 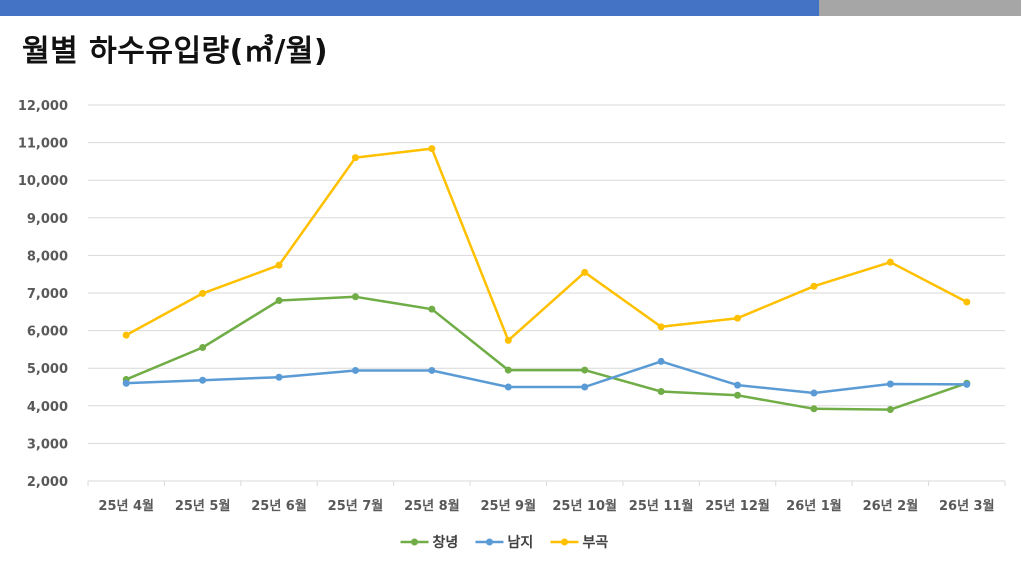 What do you see at coordinates (814, 506) in the screenshot?
I see `x-tick-label: 26년 1월` at bounding box center [814, 506].